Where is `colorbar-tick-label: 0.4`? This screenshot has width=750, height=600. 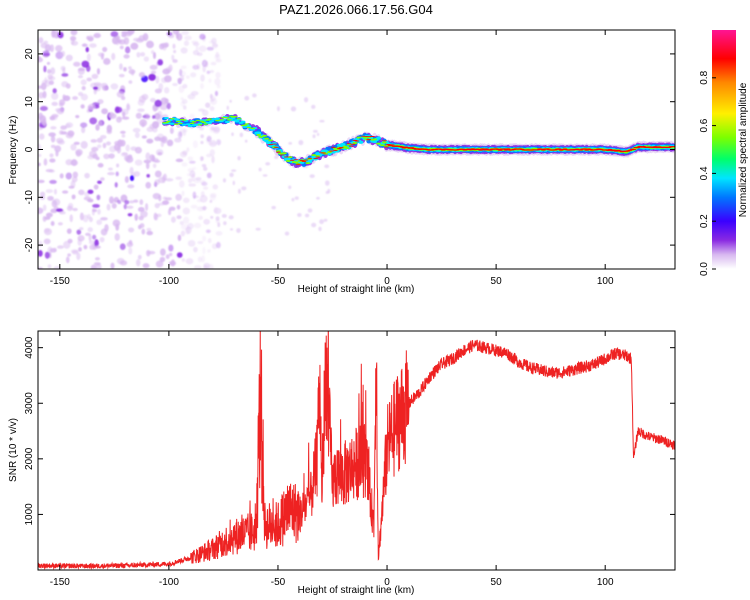
colorbar-tick-label: 0.4 is located at coordinates (704, 173).